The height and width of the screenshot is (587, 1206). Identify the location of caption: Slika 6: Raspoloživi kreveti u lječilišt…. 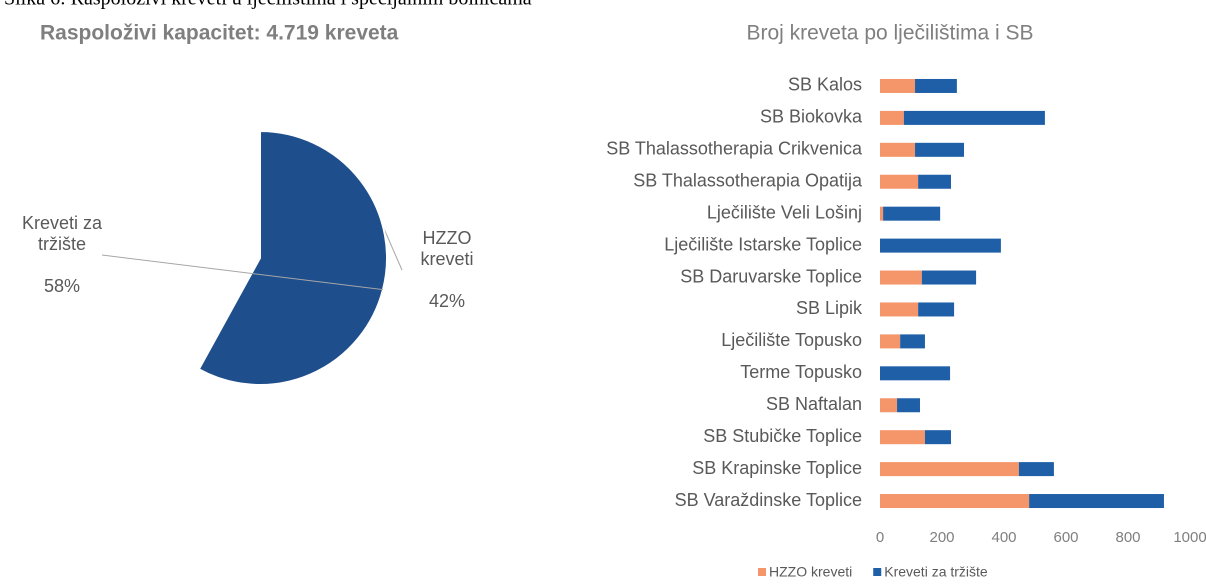
(268, 5).